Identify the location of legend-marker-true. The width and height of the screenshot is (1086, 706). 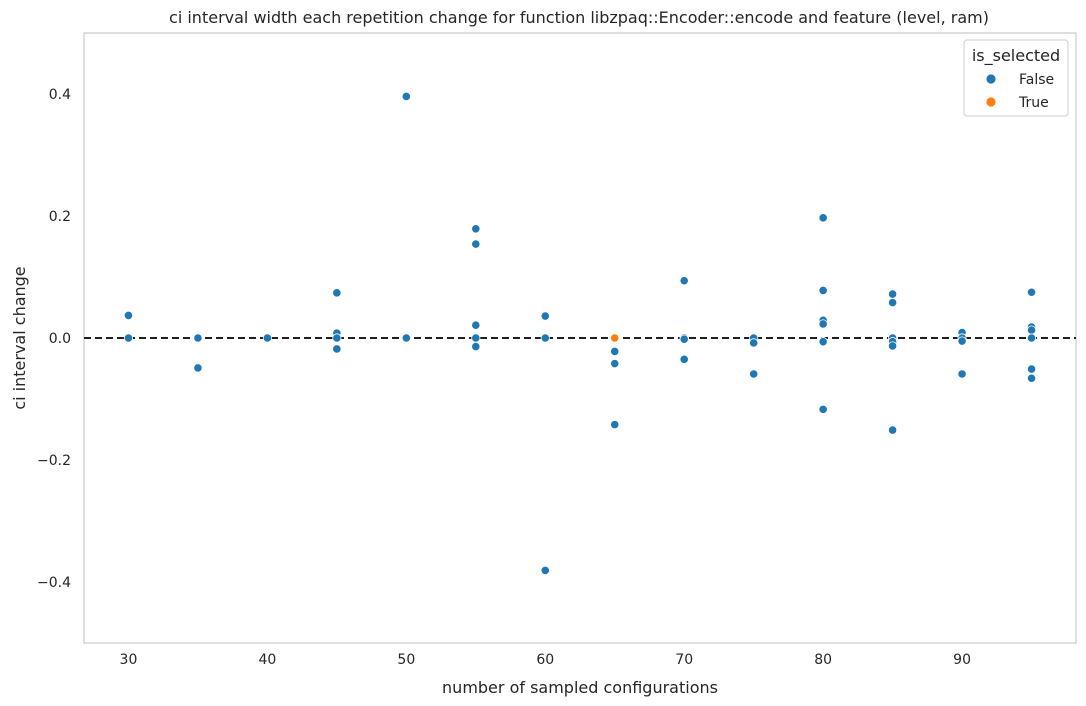
(991, 102).